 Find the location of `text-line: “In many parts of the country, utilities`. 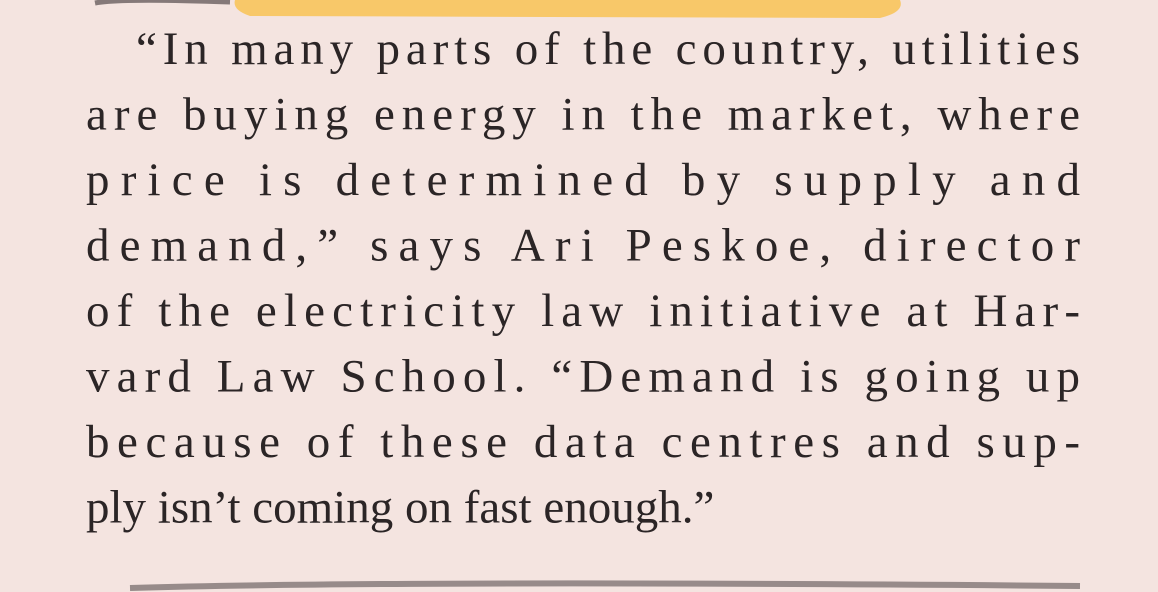

text-line: “In many parts of the country, utilities is located at coordinates (608, 49).